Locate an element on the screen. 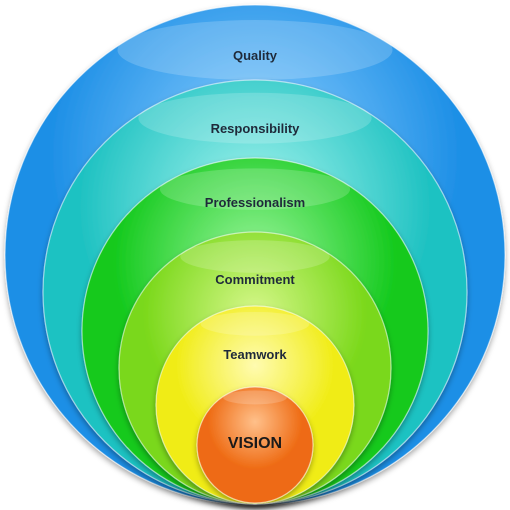 The image size is (510, 510). layer-label-teamwork: Teamwork is located at coordinates (255, 354).